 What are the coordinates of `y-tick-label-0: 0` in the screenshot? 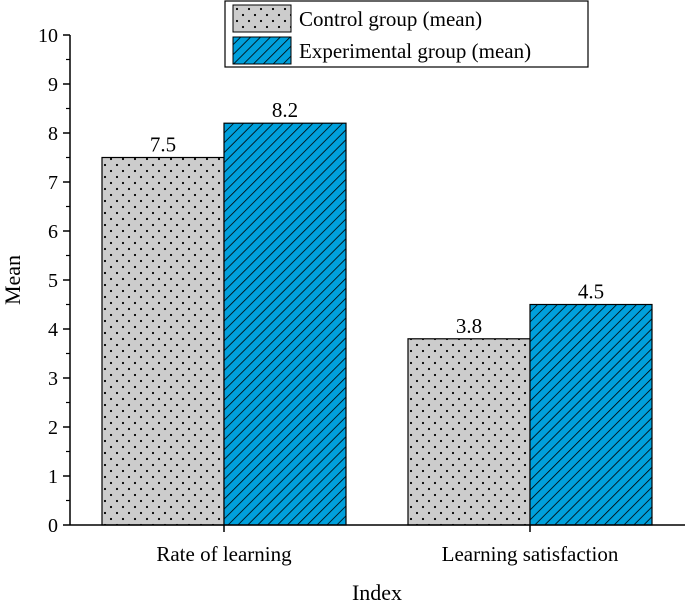 It's located at (53, 526).